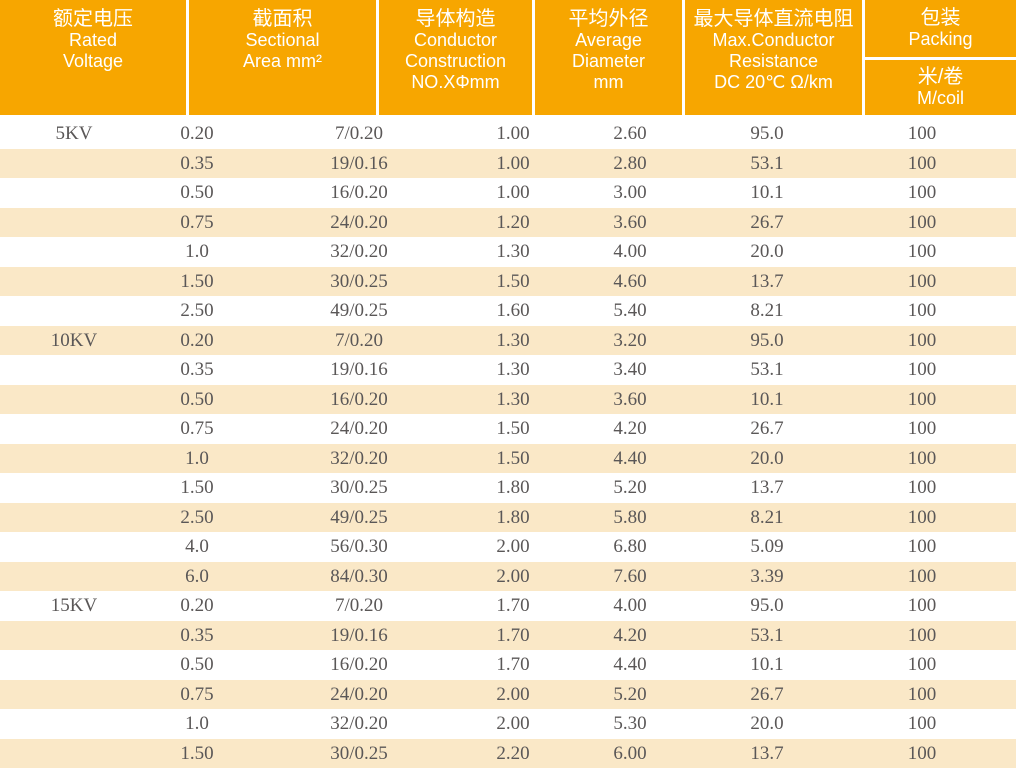  What do you see at coordinates (767, 192) in the screenshot?
I see `table-cell: 10.1` at bounding box center [767, 192].